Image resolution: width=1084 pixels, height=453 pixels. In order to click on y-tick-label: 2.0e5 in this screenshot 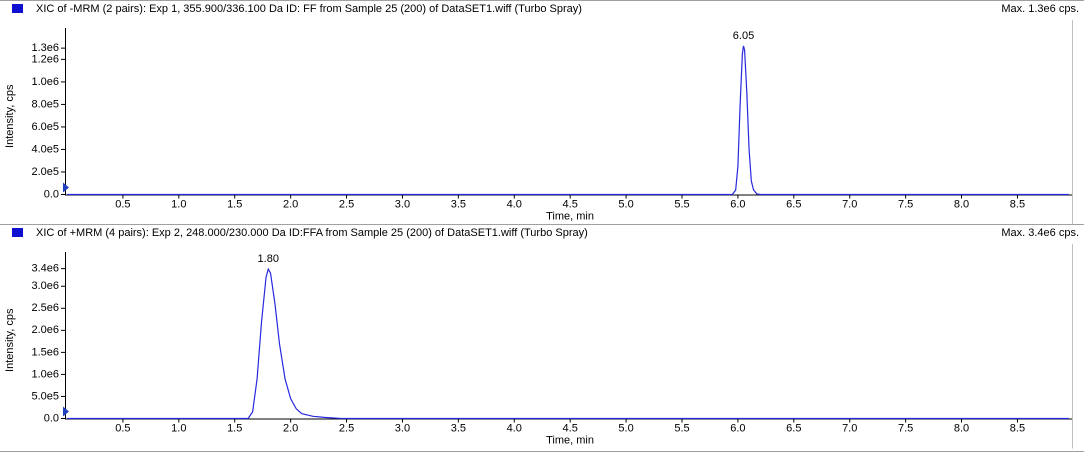, I will do `click(45, 172)`.